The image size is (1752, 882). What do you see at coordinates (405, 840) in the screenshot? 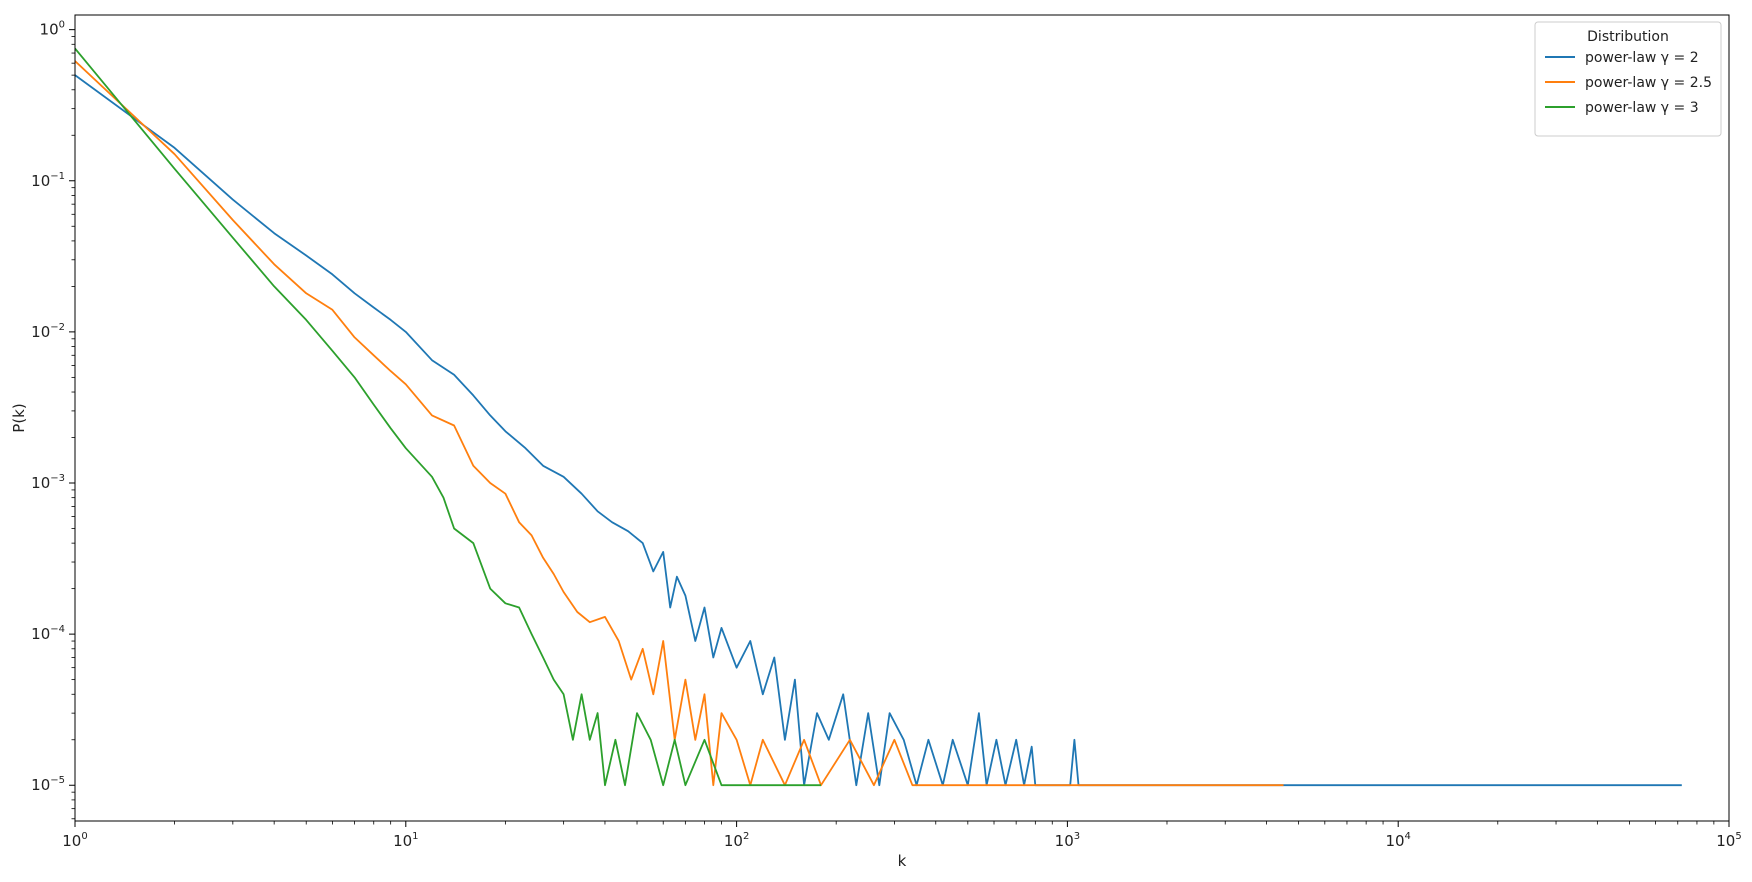
I see `x-tick-label: 10¹` at bounding box center [405, 840].